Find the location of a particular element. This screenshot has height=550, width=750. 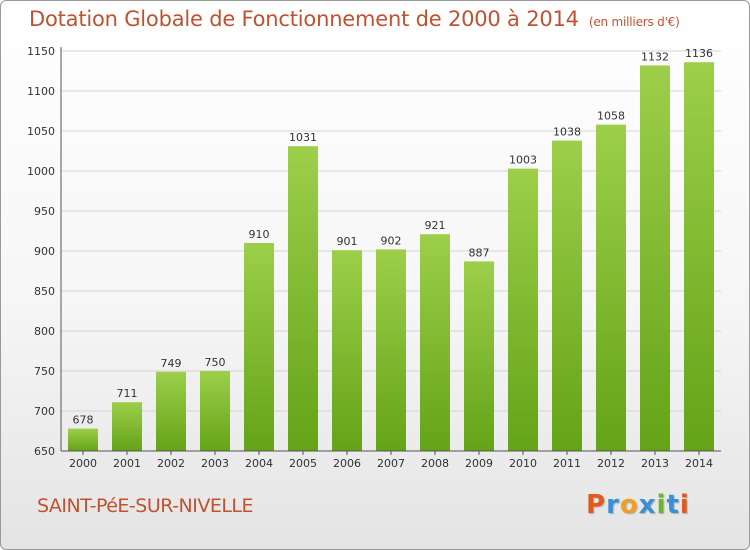

data-label-2004: 910 is located at coordinates (259, 234).